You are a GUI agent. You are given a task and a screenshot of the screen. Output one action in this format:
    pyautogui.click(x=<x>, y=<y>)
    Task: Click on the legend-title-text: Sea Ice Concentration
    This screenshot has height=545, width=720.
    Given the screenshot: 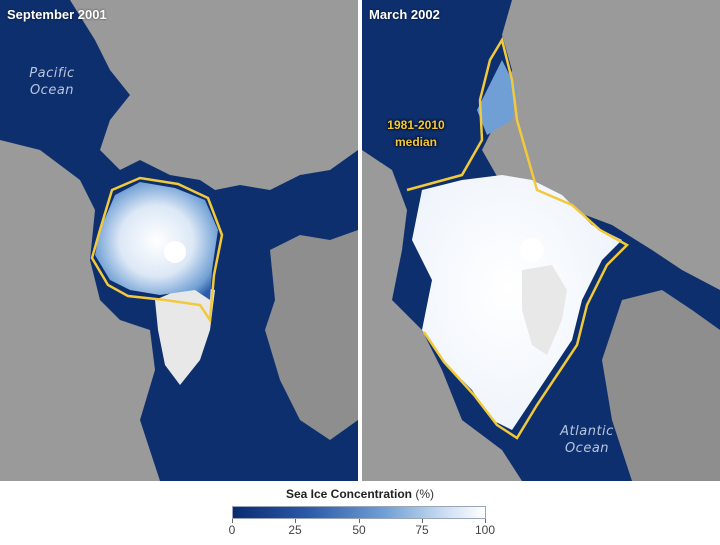 What is the action you would take?
    pyautogui.click(x=349, y=494)
    